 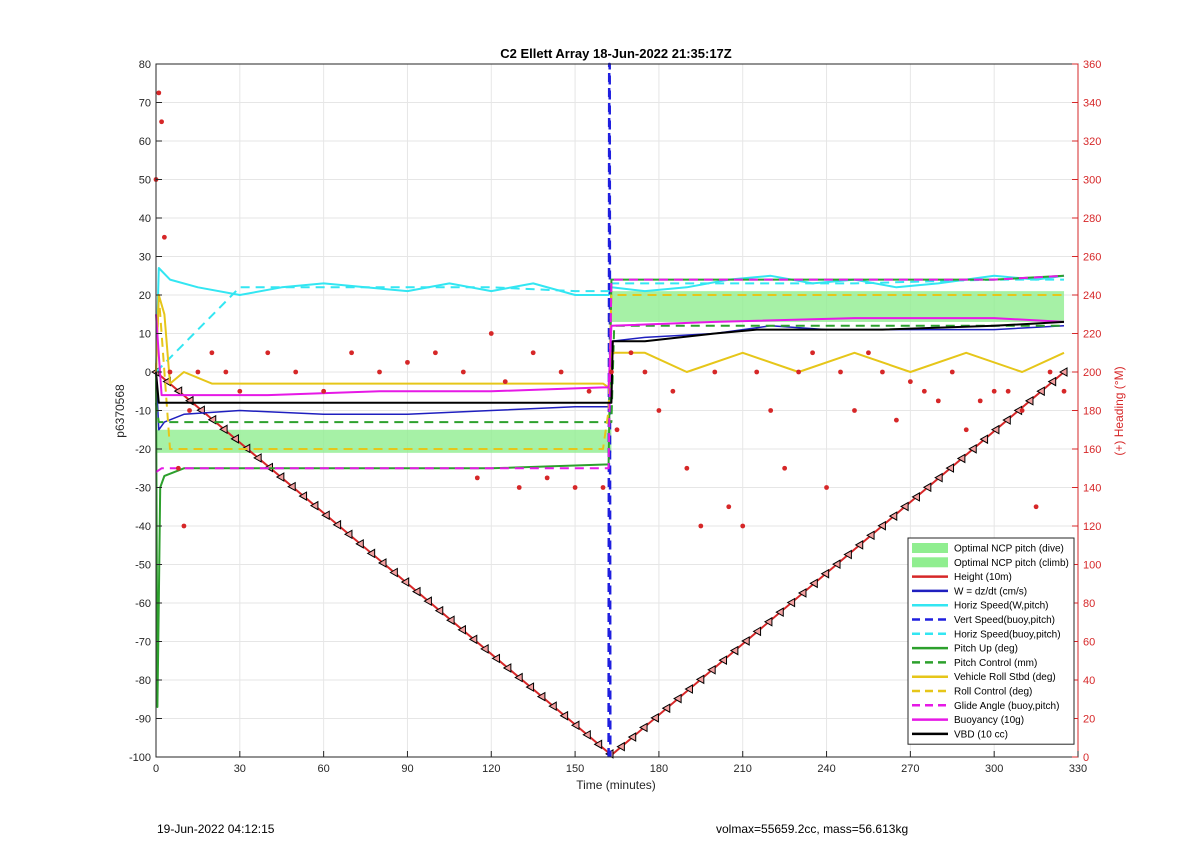 What do you see at coordinates (216, 829) in the screenshot?
I see `footer-timestamp: 19-Jun-2022 04:12:15` at bounding box center [216, 829].